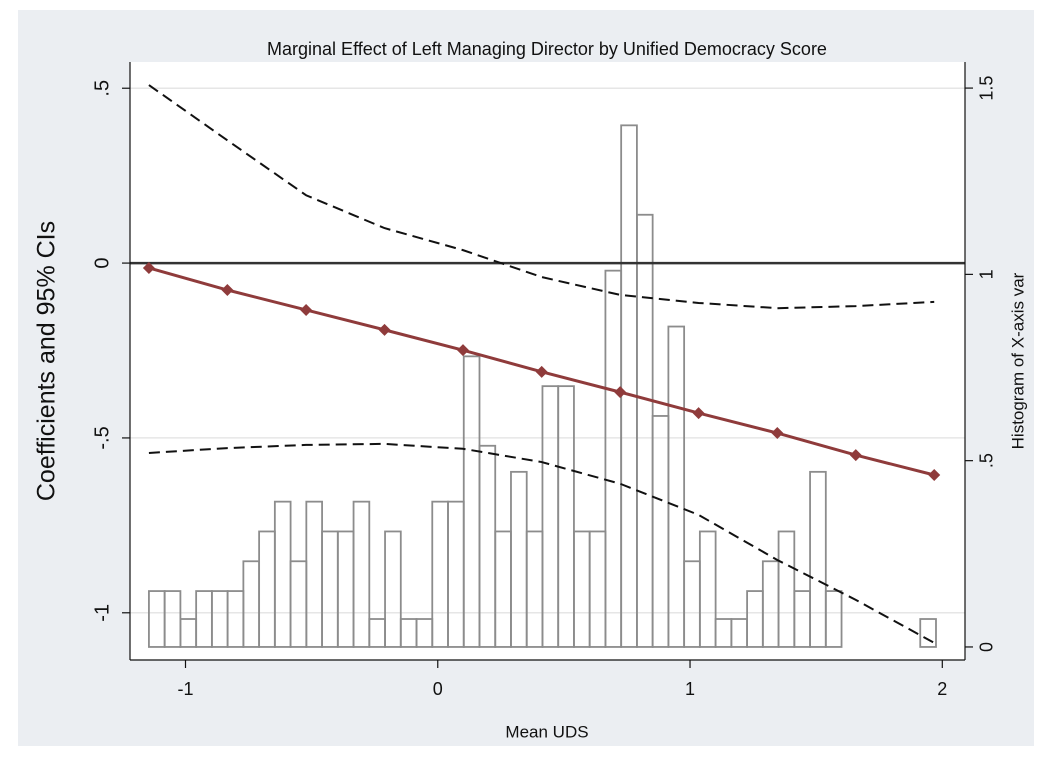  I want to click on x-tick-label: -1, so click(185, 689).